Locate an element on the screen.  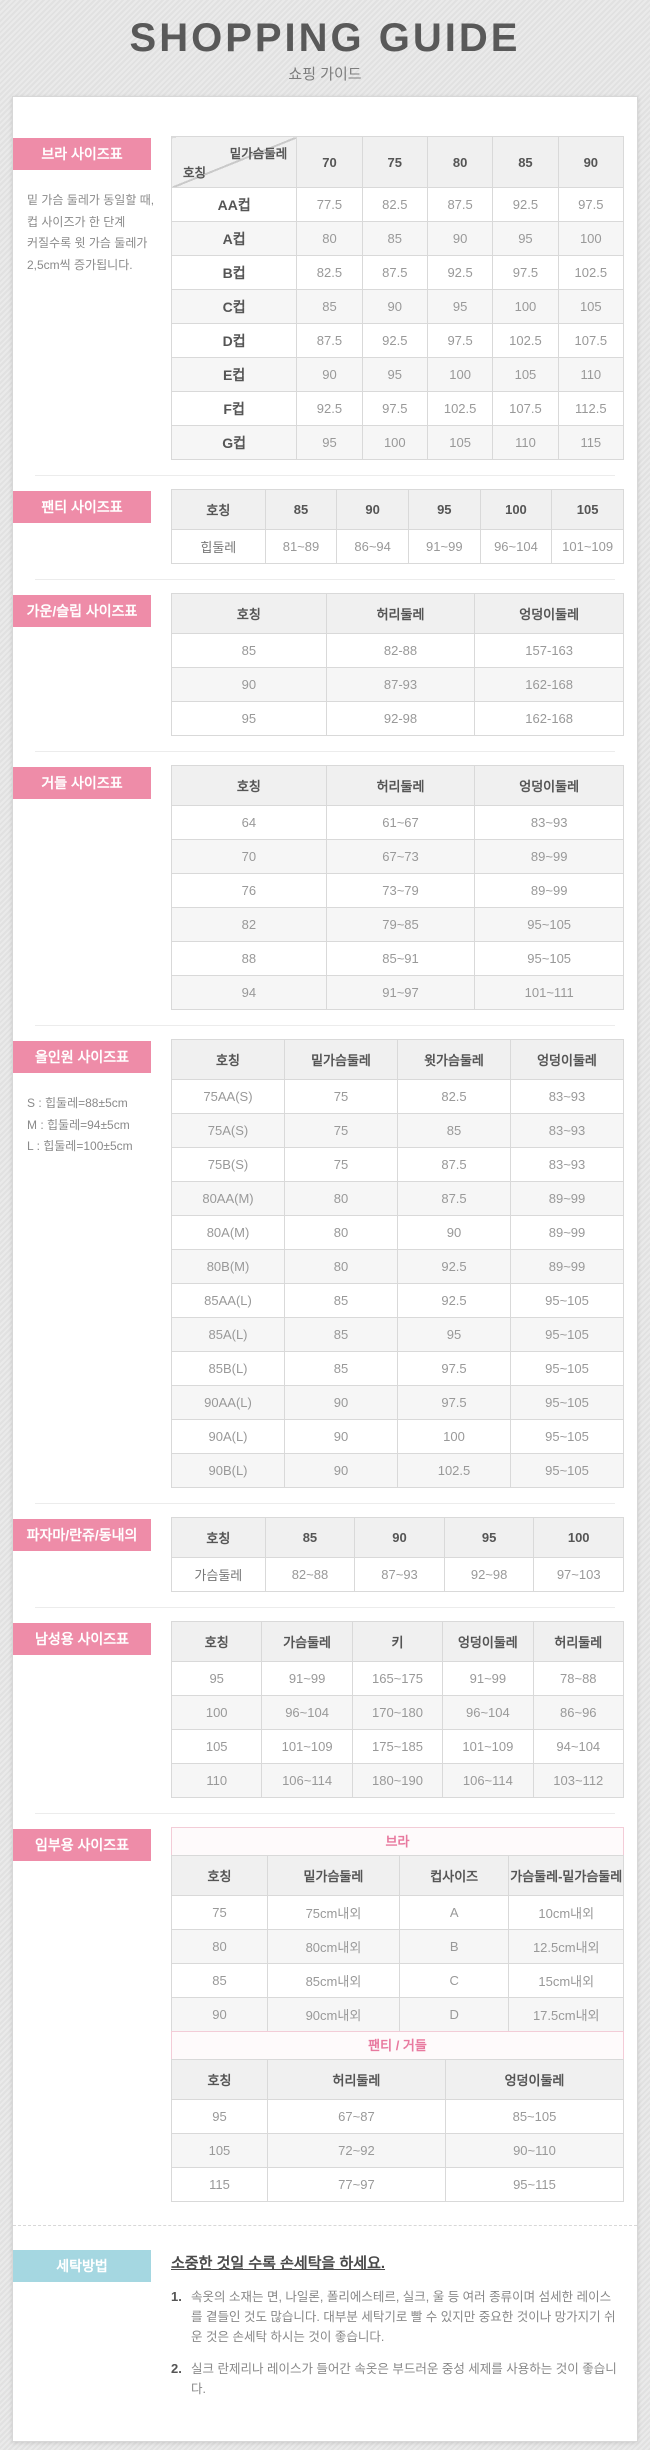
table-row: 85 82-88 157-163 is located at coordinates (397, 650).